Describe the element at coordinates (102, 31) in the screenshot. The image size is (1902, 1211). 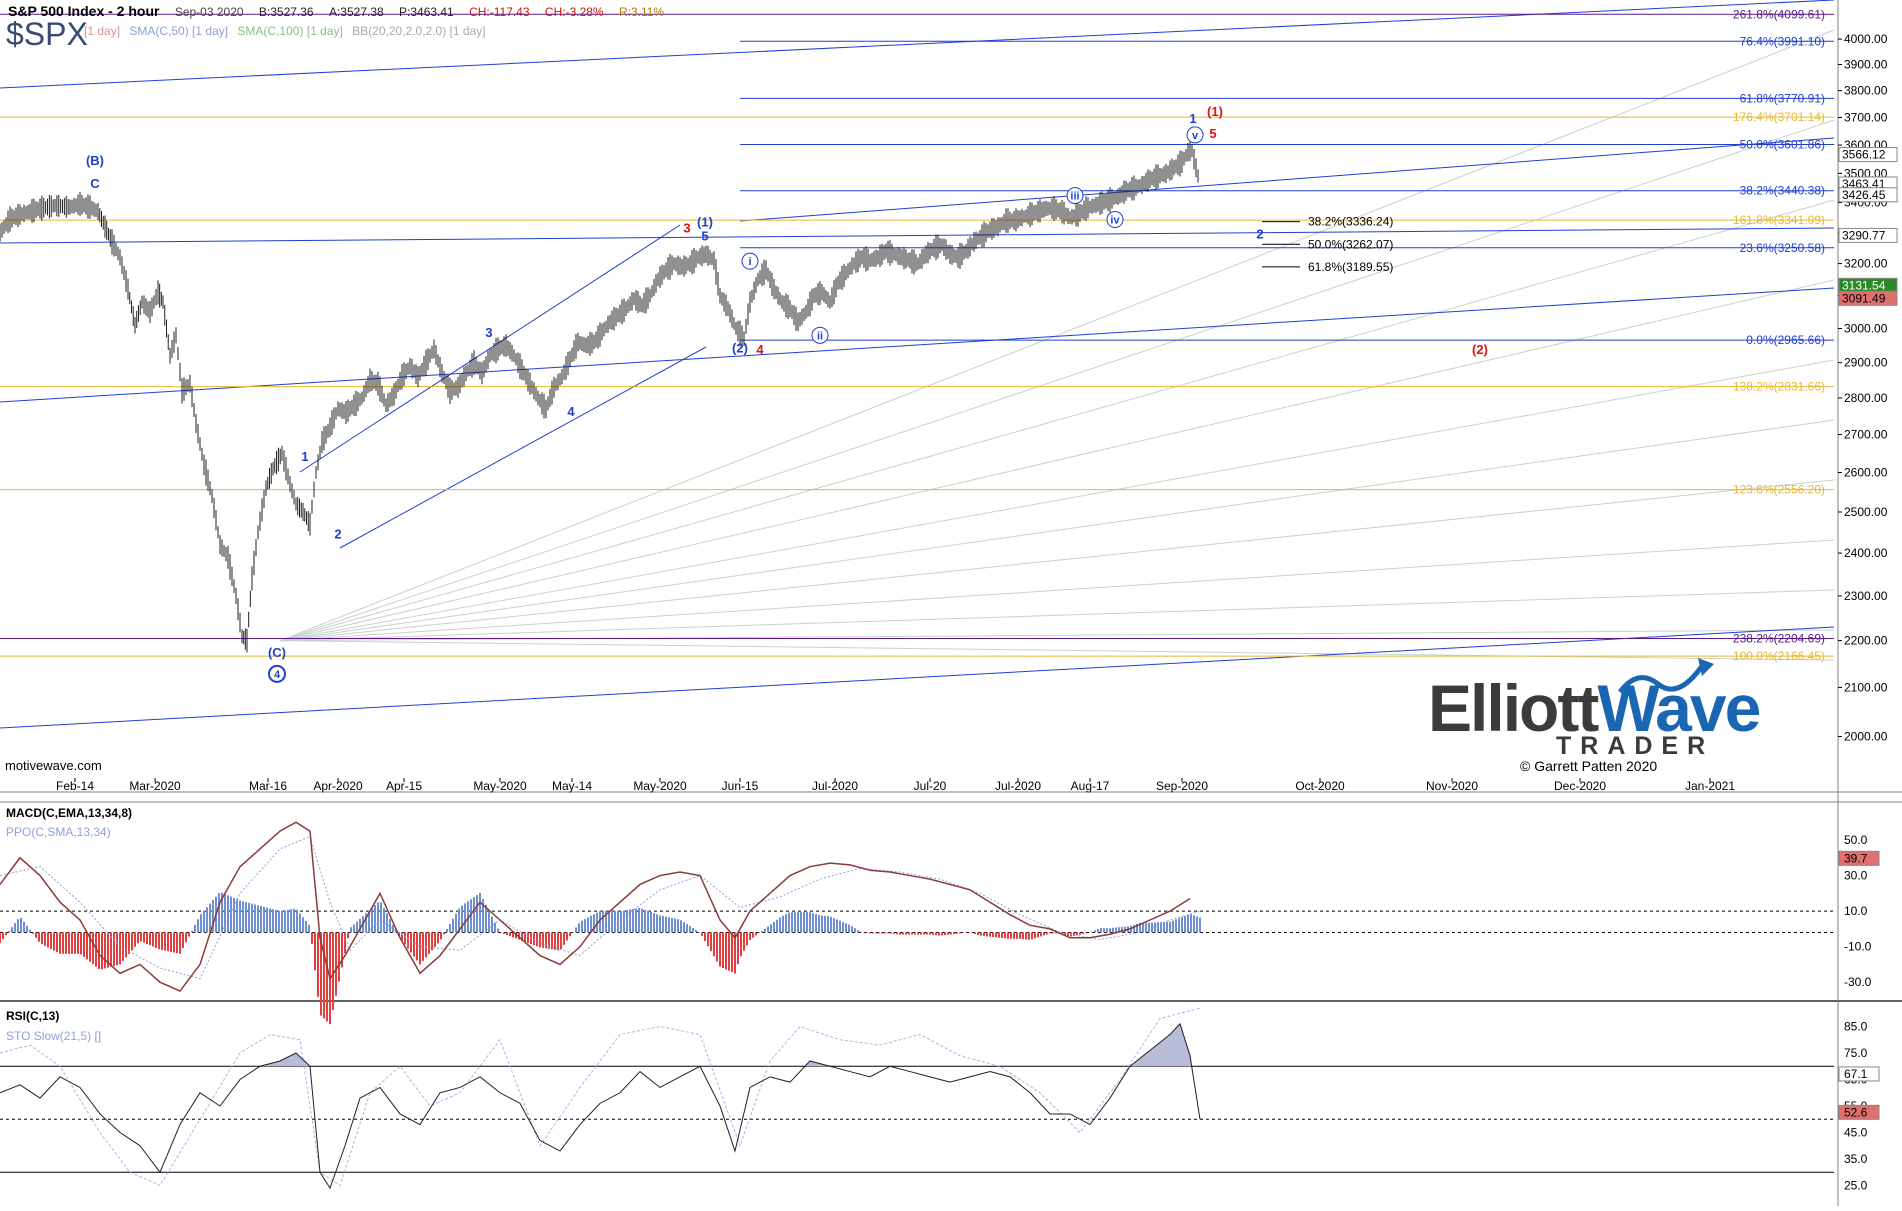
I see `overlay-legend-item: [1 day]` at that location.